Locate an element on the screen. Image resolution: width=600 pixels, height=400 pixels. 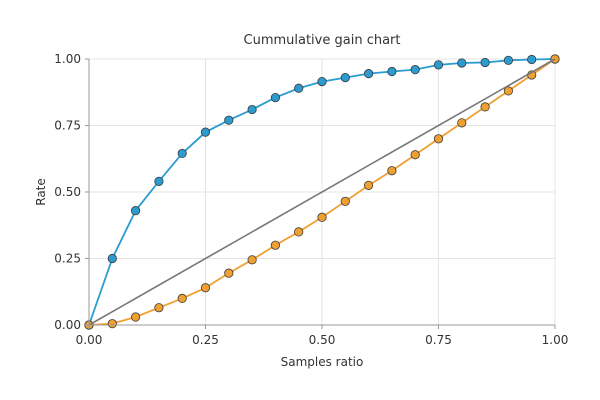
x-tick-label: 0.75 is located at coordinates (438, 340).